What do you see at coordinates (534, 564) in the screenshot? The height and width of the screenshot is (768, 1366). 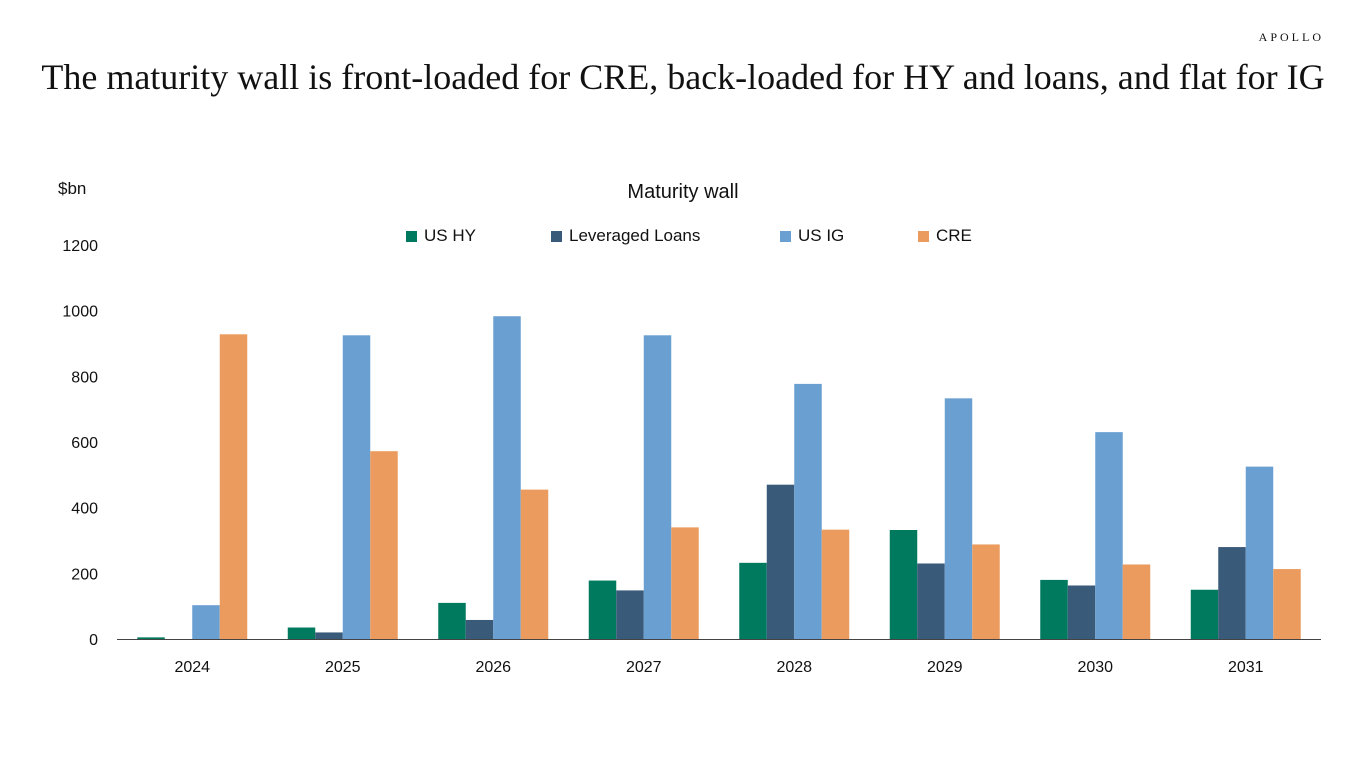 I see `bar-cre-2026` at bounding box center [534, 564].